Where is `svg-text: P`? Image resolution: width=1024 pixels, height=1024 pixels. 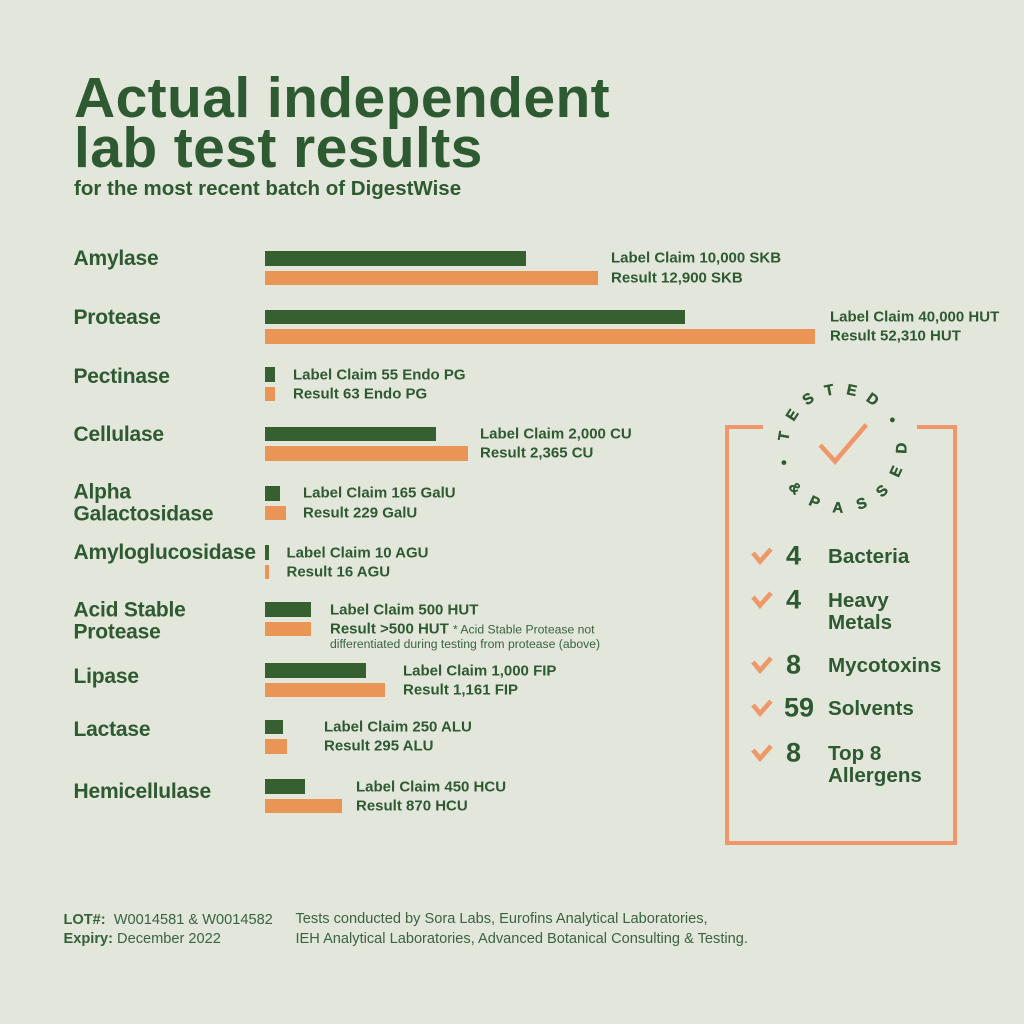 svg-text: P is located at coordinates (814, 503).